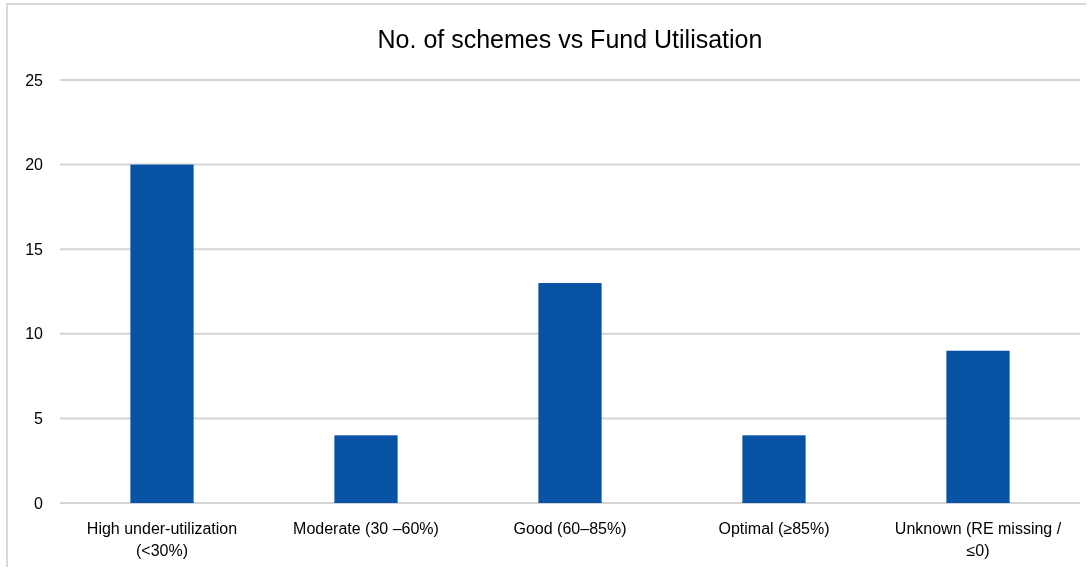  Describe the element at coordinates (570, 39) in the screenshot. I see `chart-title: No. of schemes vs Fund Utilisation` at that location.